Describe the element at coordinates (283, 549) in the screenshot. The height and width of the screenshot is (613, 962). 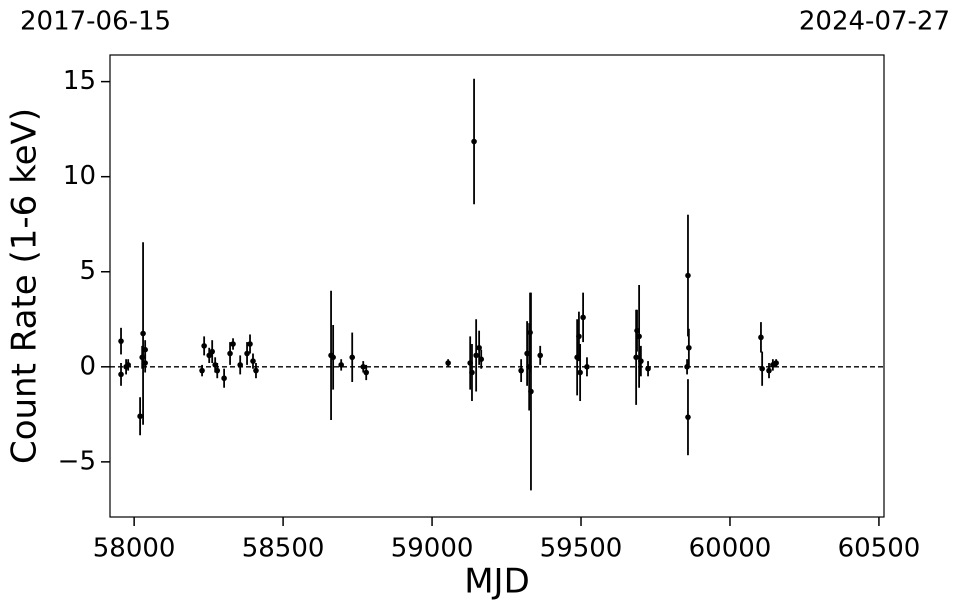
I see `x-tick-label: 58500` at that location.